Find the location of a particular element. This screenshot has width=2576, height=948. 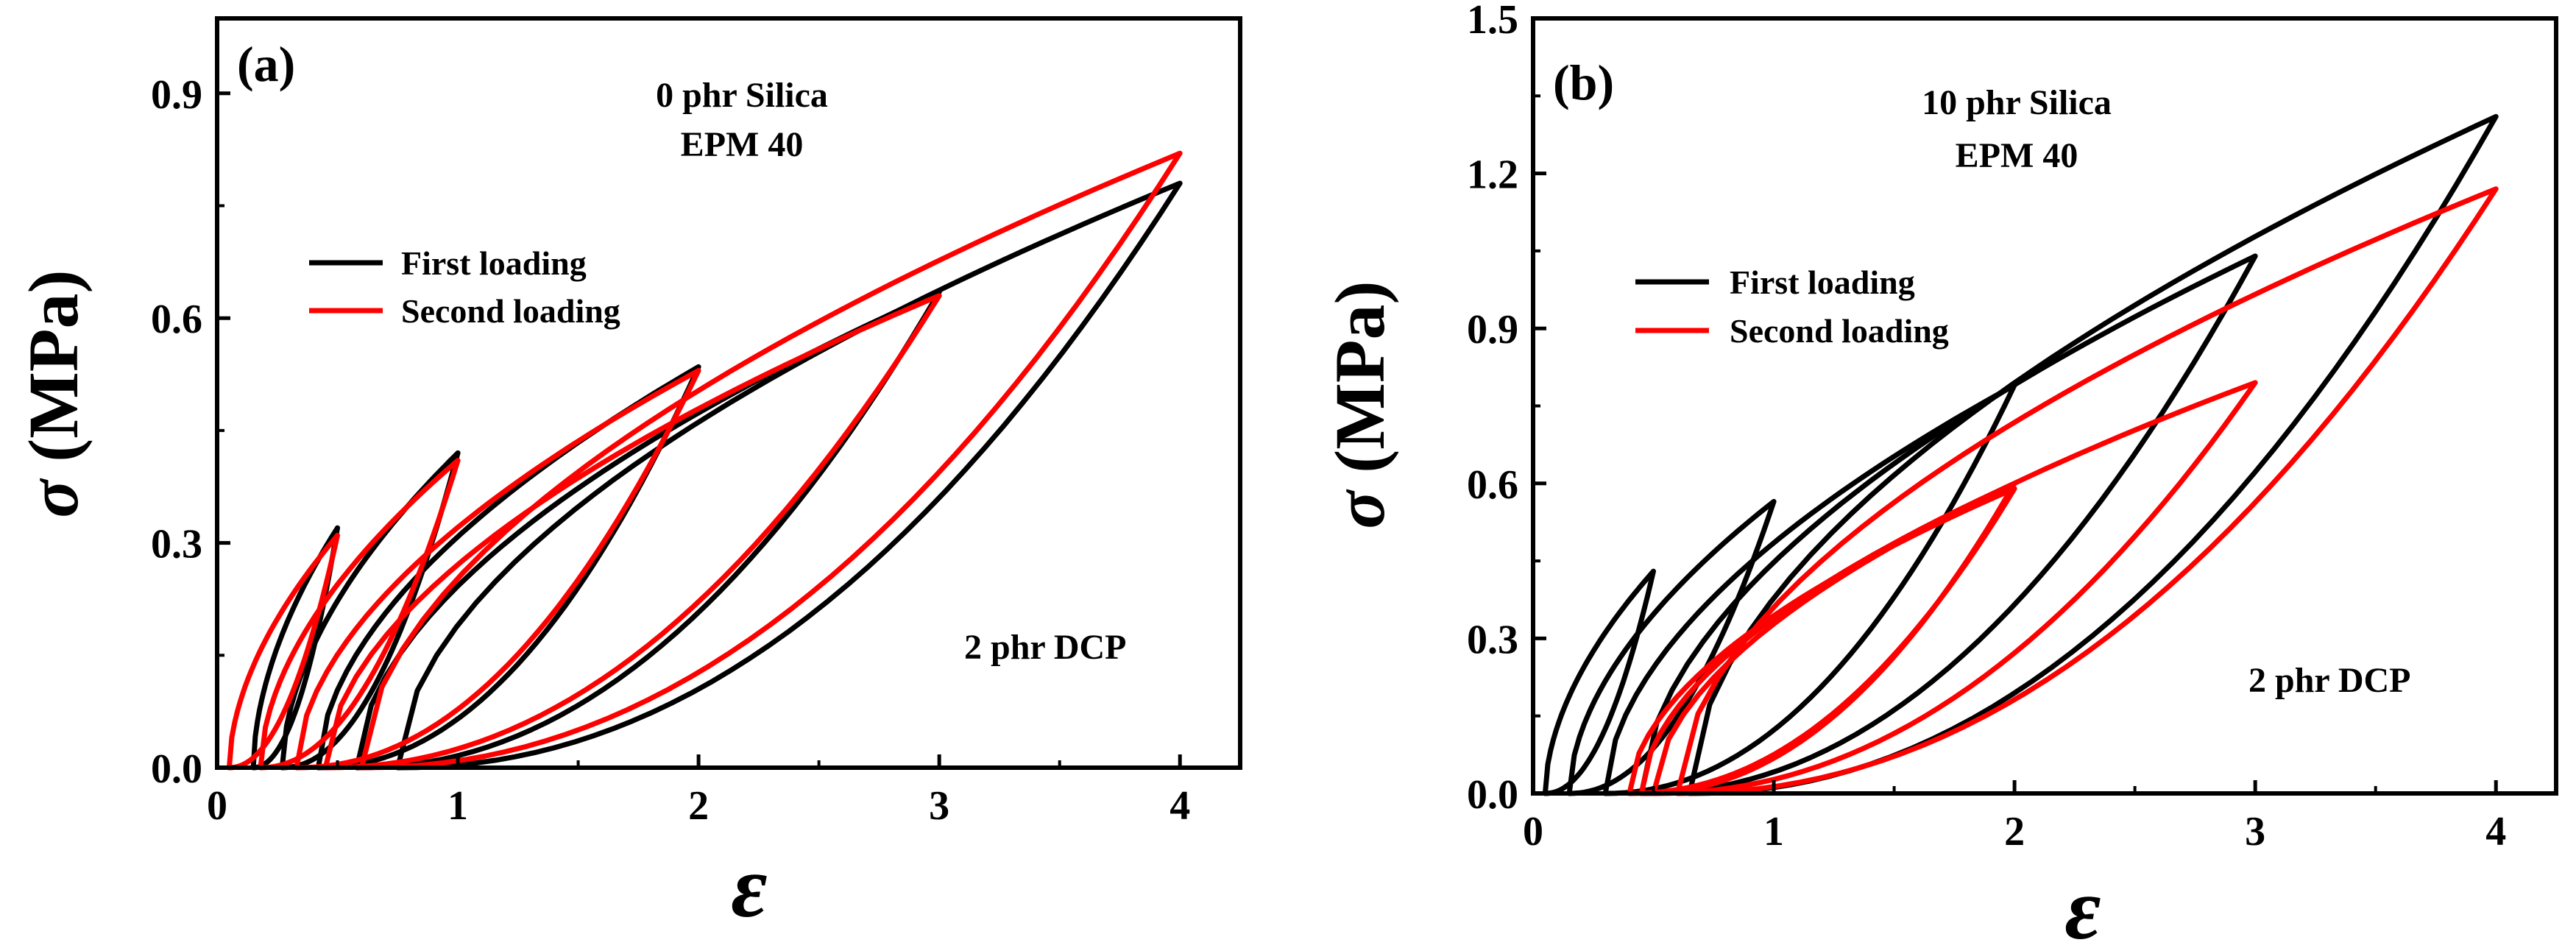

y-tick-label-b: 0.6 is located at coordinates (1492, 485).